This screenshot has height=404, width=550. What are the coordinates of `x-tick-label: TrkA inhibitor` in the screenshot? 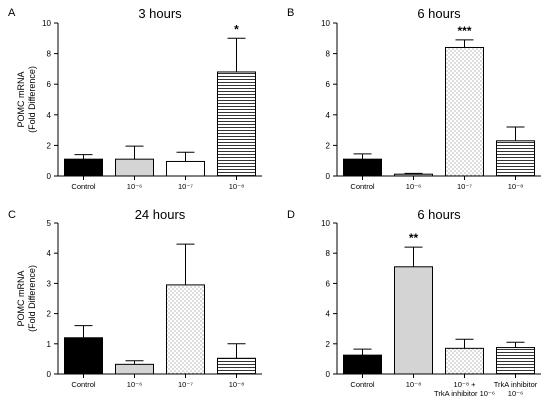 It's located at (516, 384).